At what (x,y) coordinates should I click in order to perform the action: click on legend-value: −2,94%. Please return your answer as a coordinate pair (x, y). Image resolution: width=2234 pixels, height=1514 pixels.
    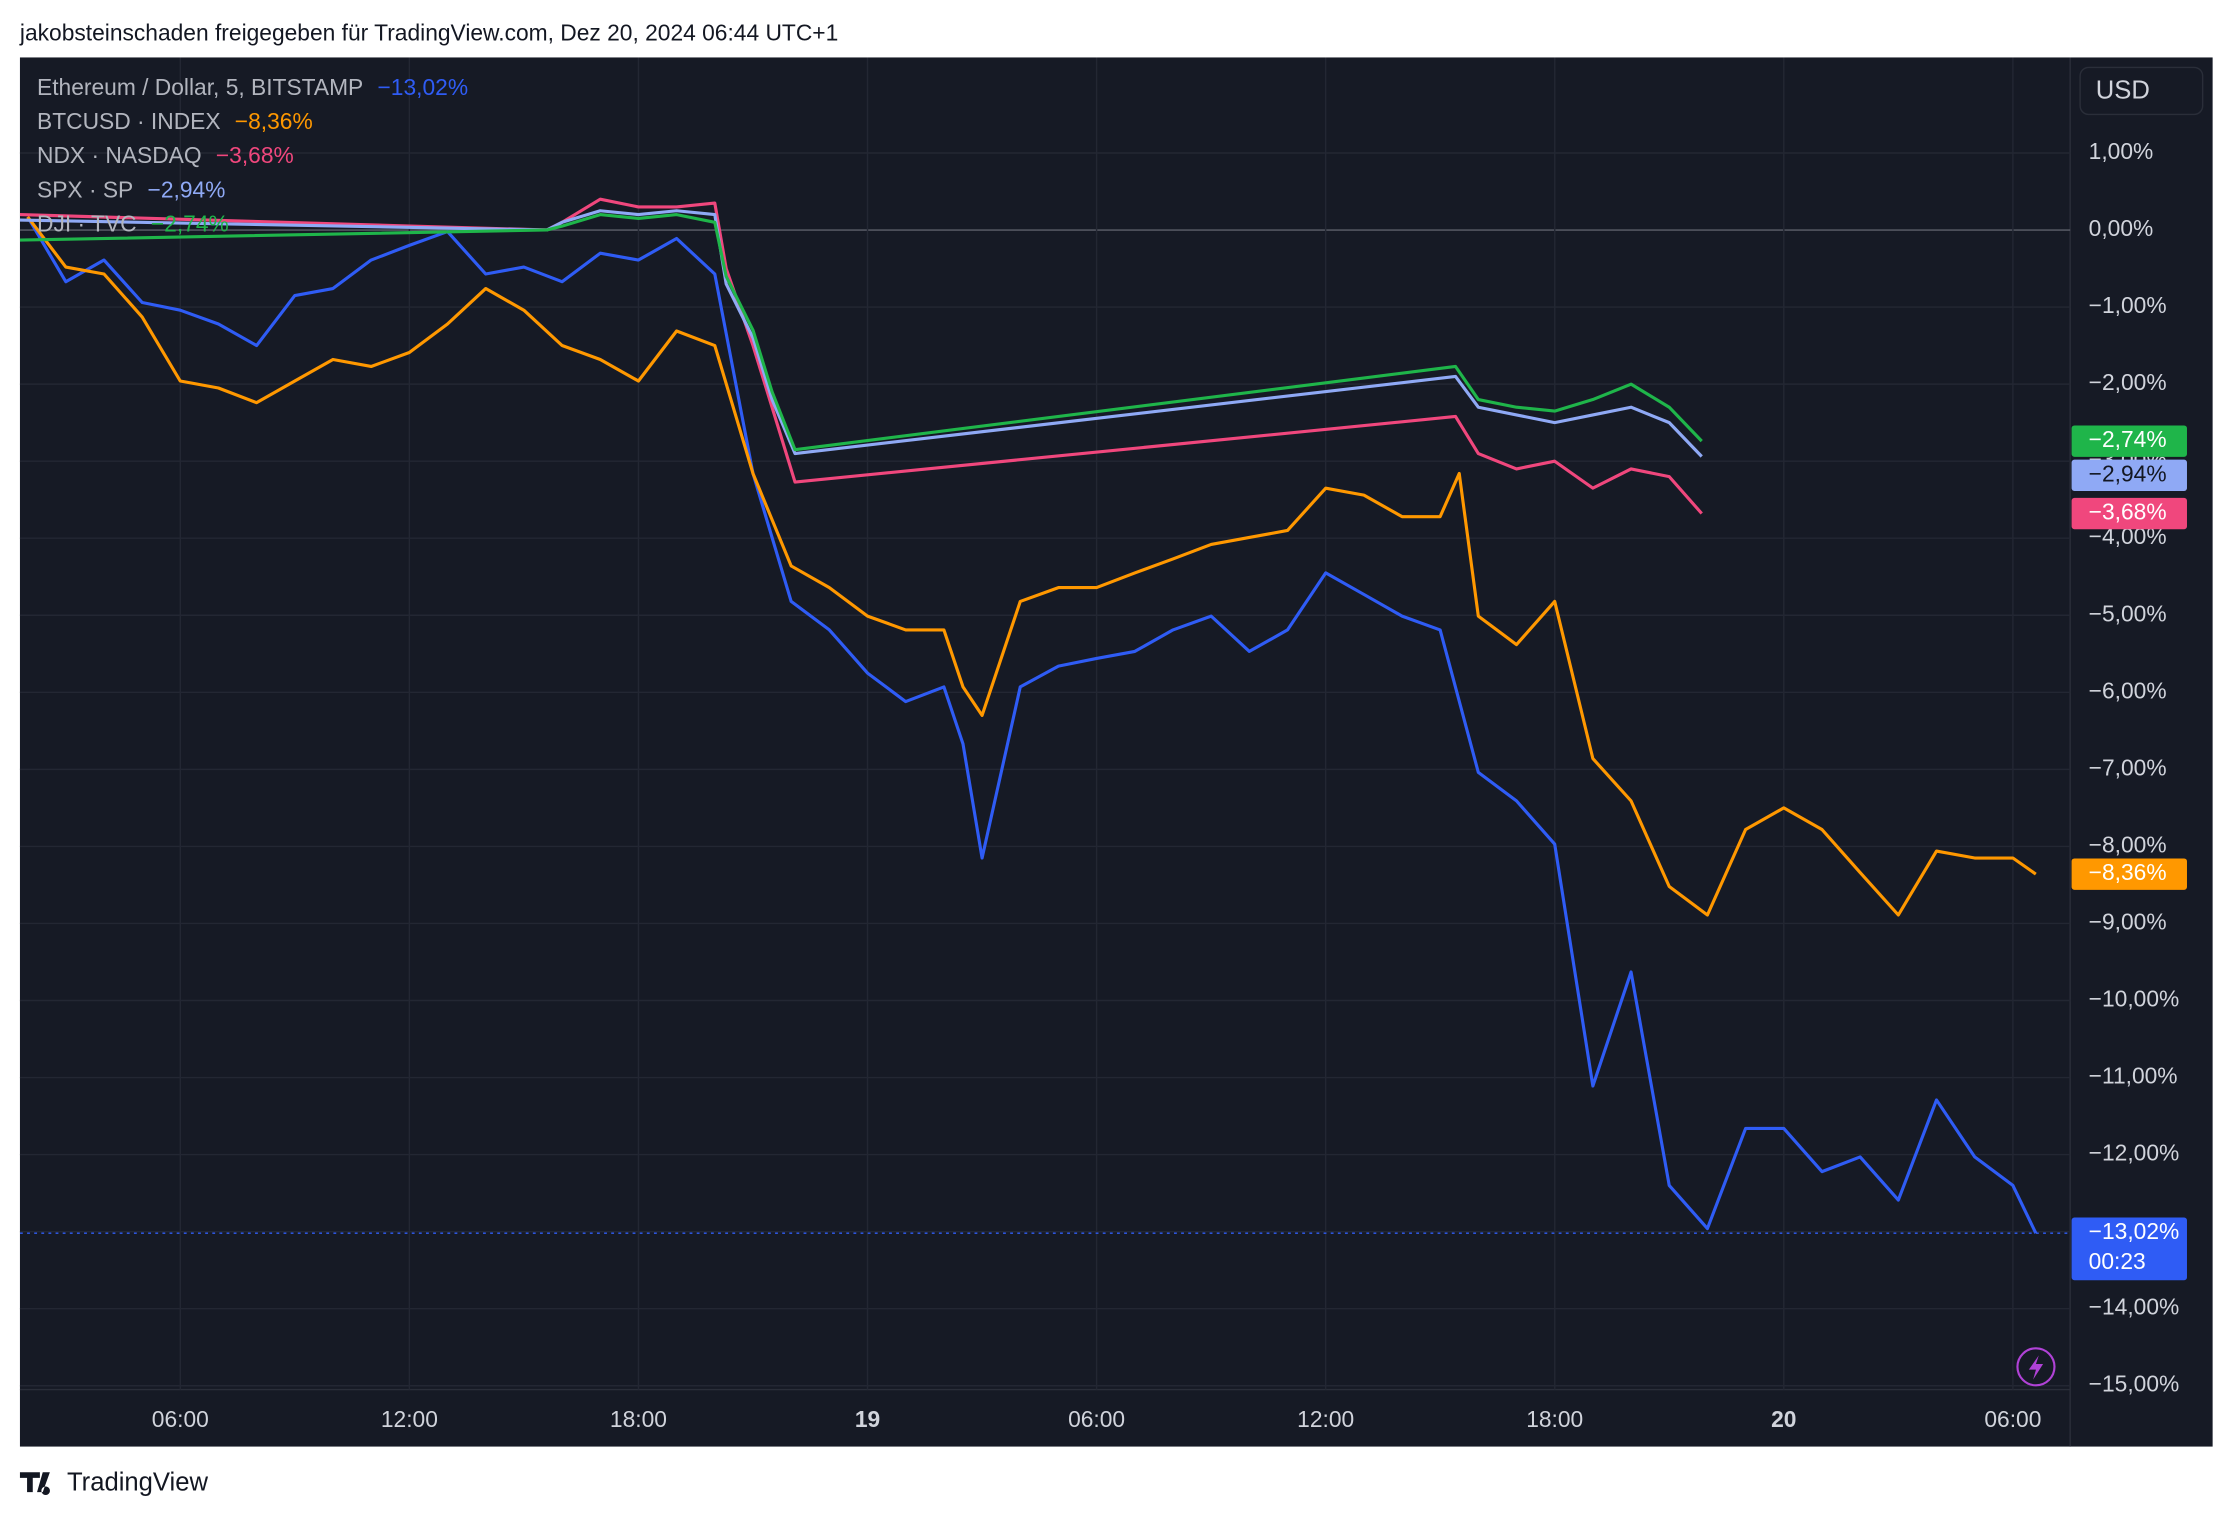
    Looking at the image, I should click on (187, 189).